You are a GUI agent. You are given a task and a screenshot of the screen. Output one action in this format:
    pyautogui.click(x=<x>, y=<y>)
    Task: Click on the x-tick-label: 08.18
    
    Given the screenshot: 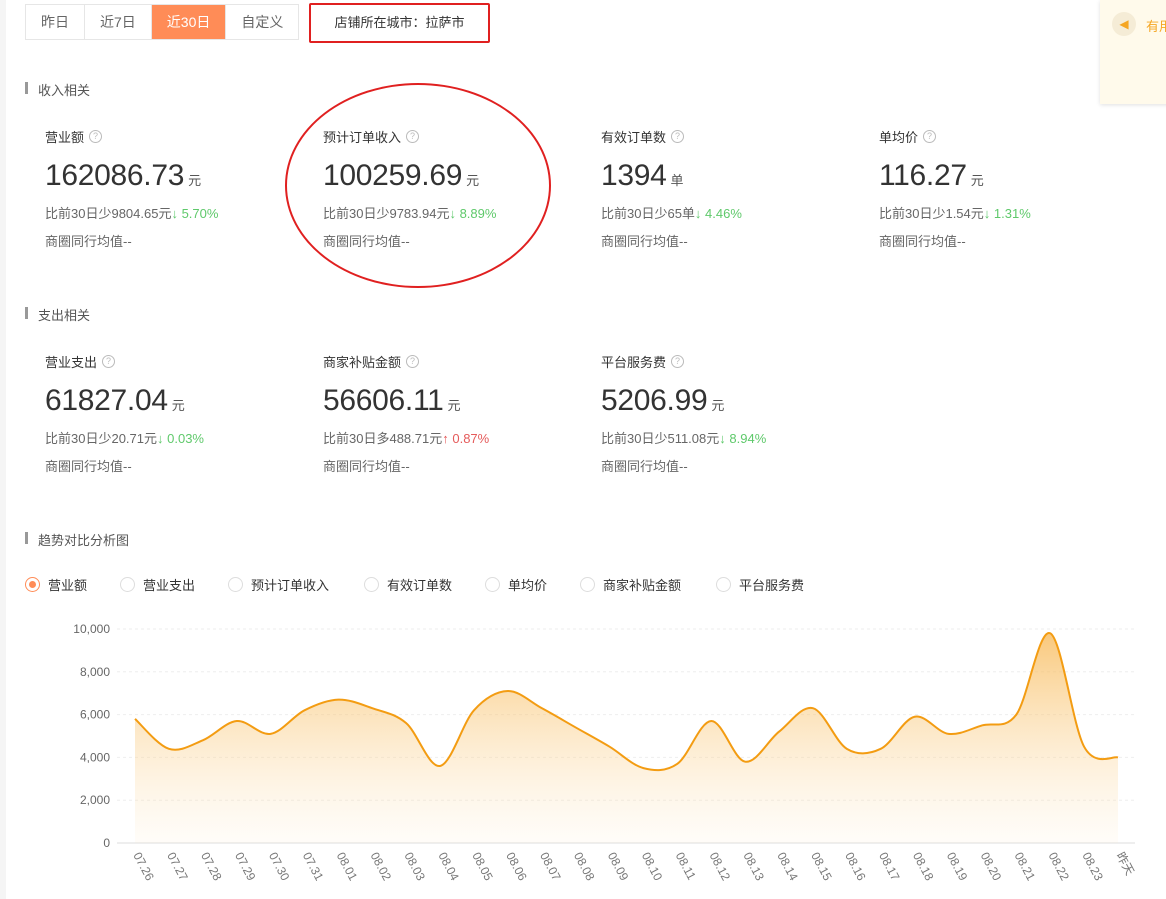 What is the action you would take?
    pyautogui.click(x=923, y=866)
    